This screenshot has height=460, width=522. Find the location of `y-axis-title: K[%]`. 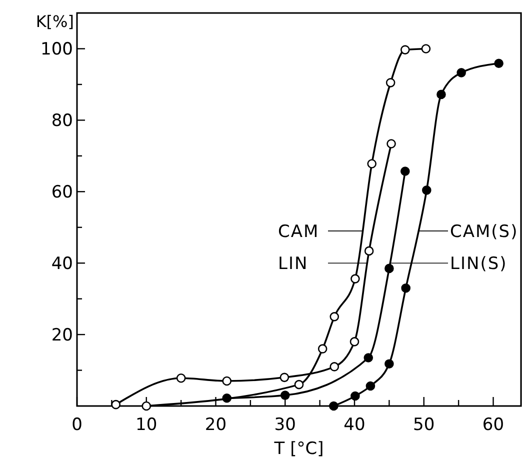

y-axis-title: K[%] is located at coordinates (55, 21).